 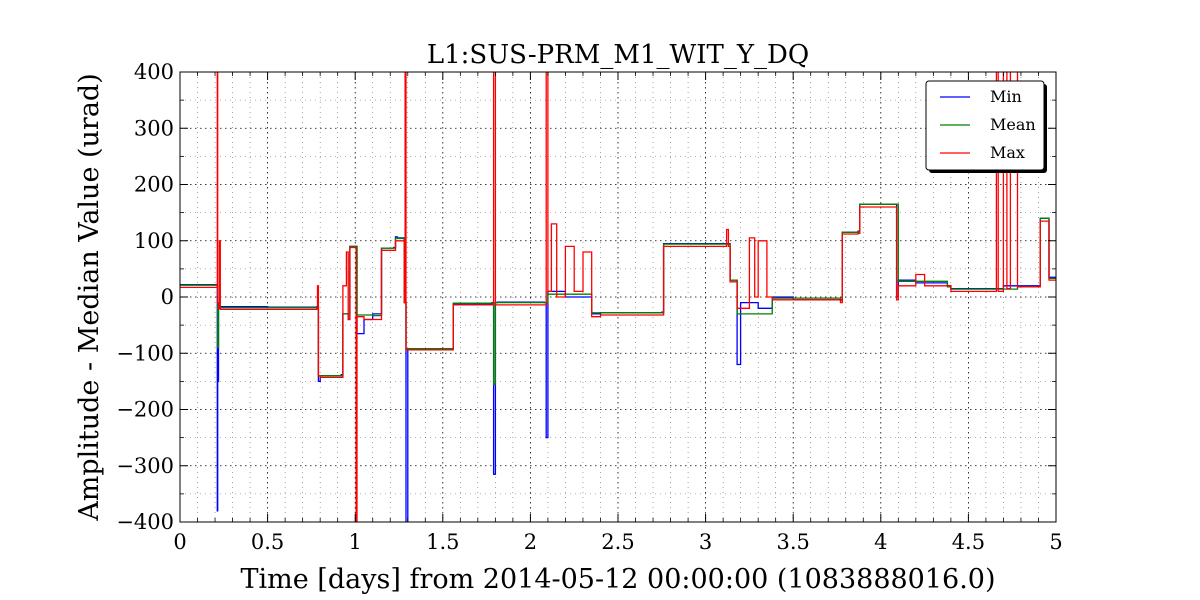 I want to click on legend-label-mean: Mean, so click(x=1013, y=124).